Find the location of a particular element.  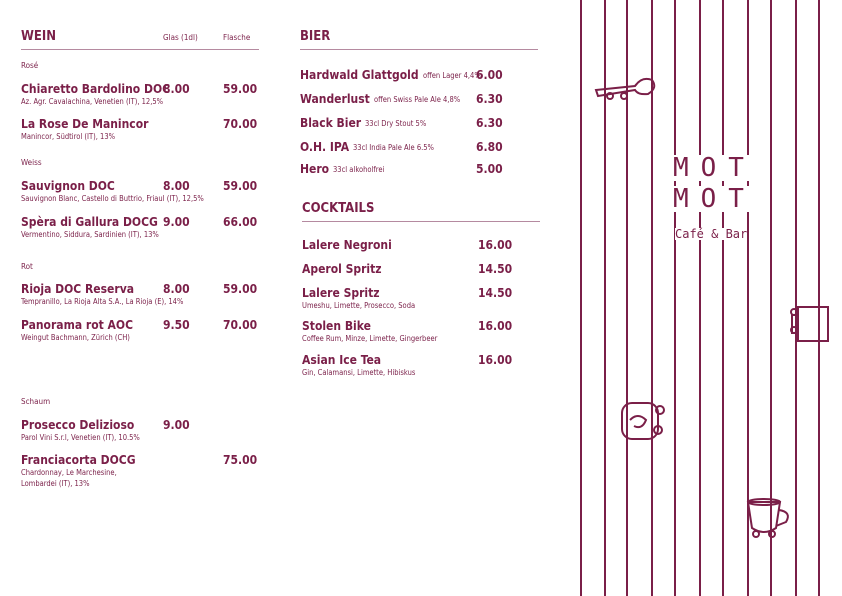

glass-price: 9.50 is located at coordinates (176, 325).